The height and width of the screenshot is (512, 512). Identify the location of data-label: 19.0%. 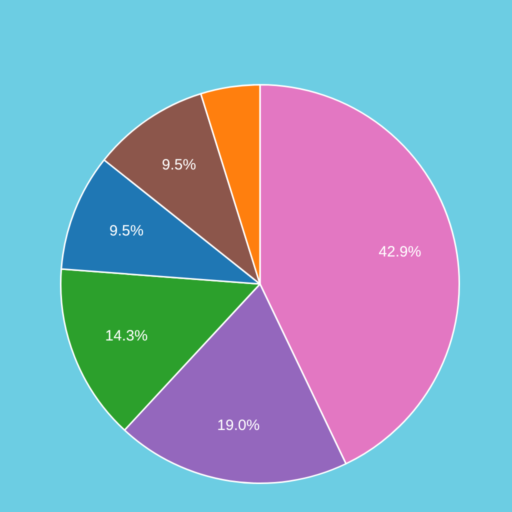
(238, 425).